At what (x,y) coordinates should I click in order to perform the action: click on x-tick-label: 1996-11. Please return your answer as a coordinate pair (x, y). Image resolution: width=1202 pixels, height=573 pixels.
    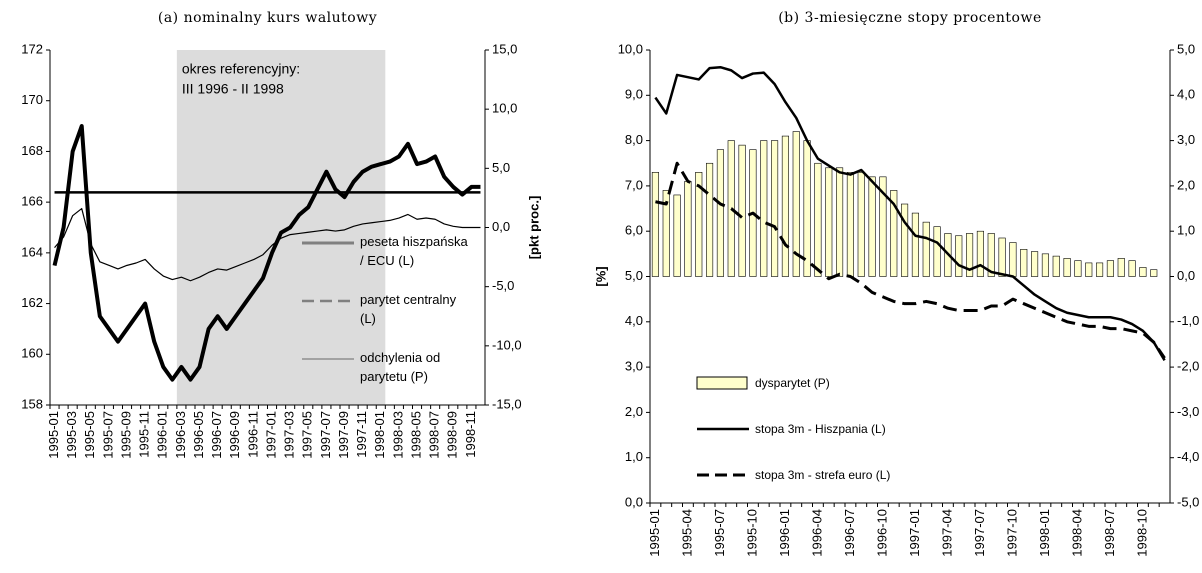
    Looking at the image, I should click on (252, 434).